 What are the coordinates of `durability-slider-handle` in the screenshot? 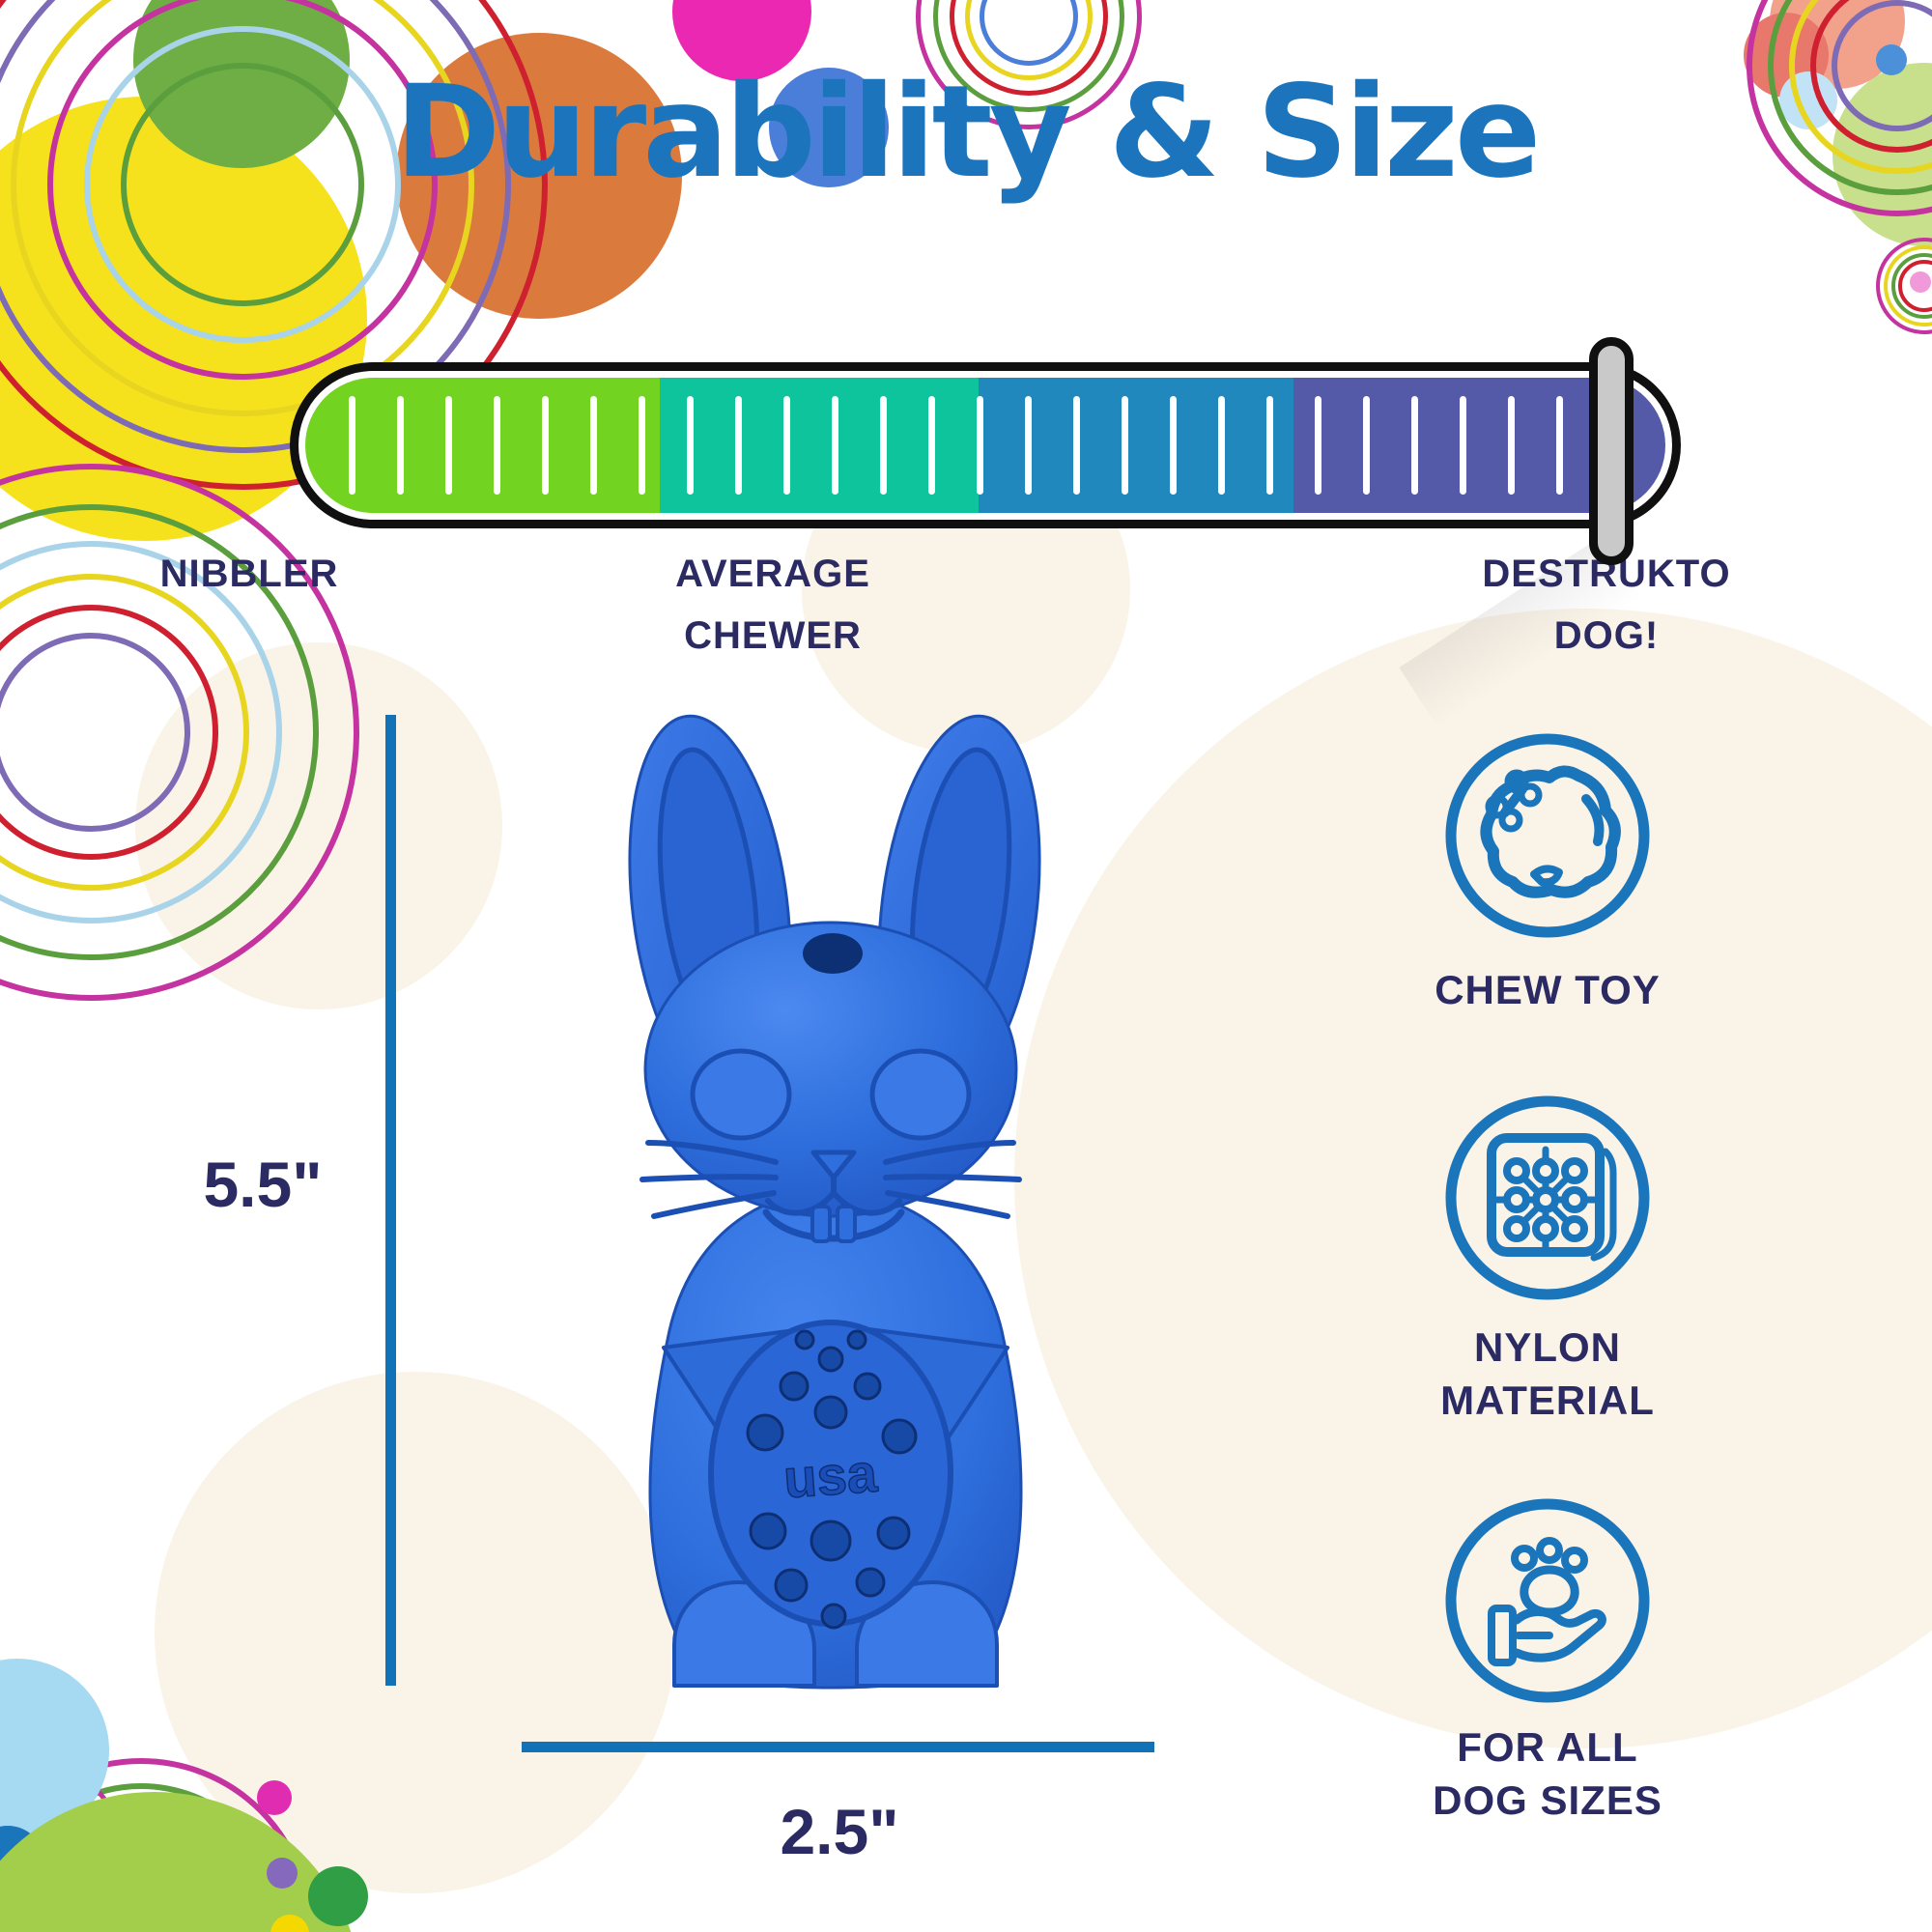 It's located at (1611, 451).